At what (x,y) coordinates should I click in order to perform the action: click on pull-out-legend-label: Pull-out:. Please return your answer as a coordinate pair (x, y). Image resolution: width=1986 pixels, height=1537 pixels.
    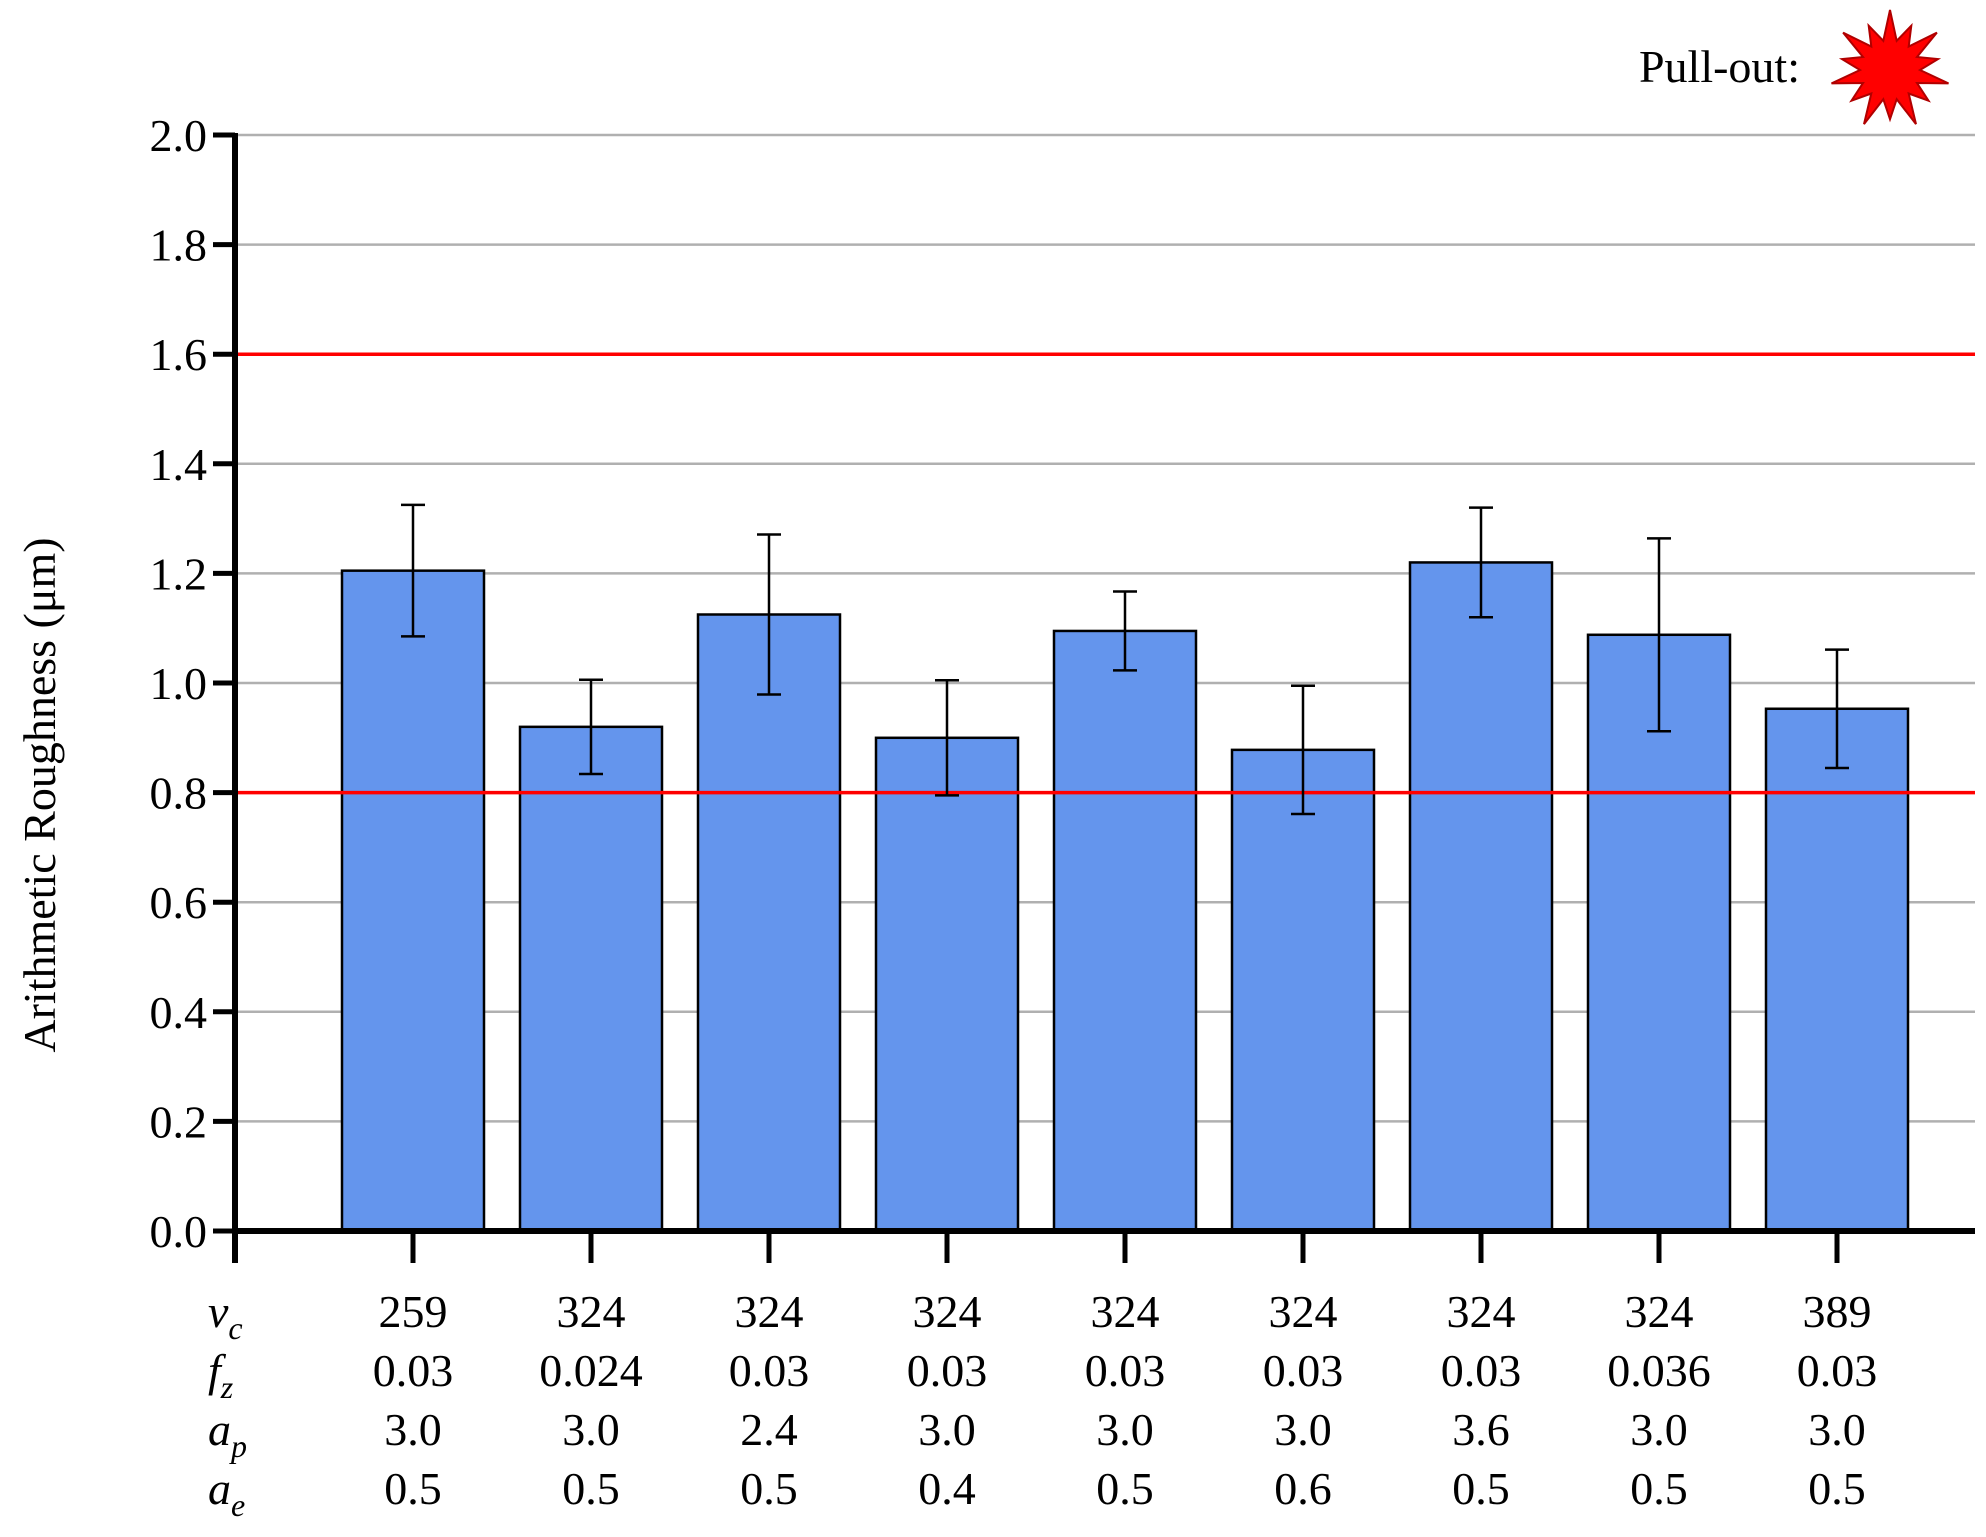
    Looking at the image, I should click on (1719, 66).